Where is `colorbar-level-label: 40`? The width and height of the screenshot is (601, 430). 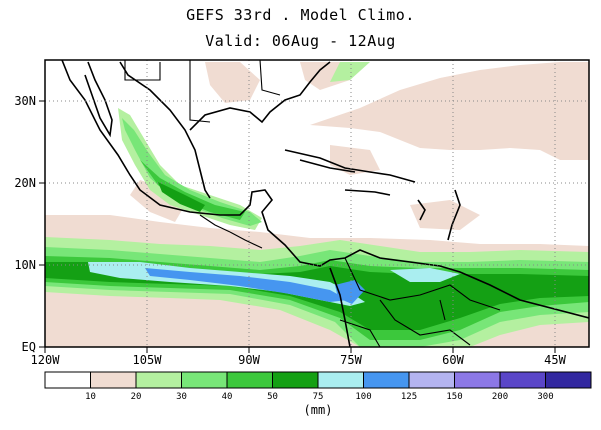
colorbar-level-label: 40 is located at coordinates (227, 397).